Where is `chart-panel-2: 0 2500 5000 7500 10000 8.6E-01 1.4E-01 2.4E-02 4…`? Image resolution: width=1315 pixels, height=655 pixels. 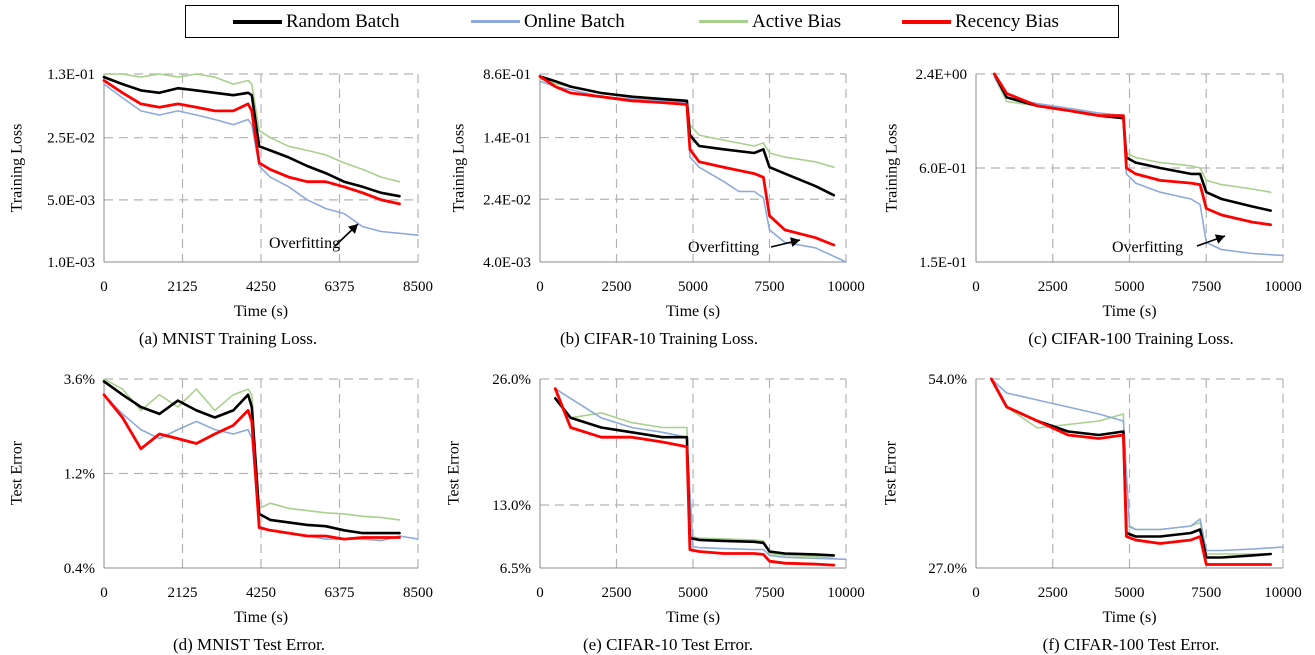 chart-panel-2: 0 2500 5000 7500 10000 8.6E-01 1.4E-01 2.4E-02 4… is located at coordinates (658, 207).